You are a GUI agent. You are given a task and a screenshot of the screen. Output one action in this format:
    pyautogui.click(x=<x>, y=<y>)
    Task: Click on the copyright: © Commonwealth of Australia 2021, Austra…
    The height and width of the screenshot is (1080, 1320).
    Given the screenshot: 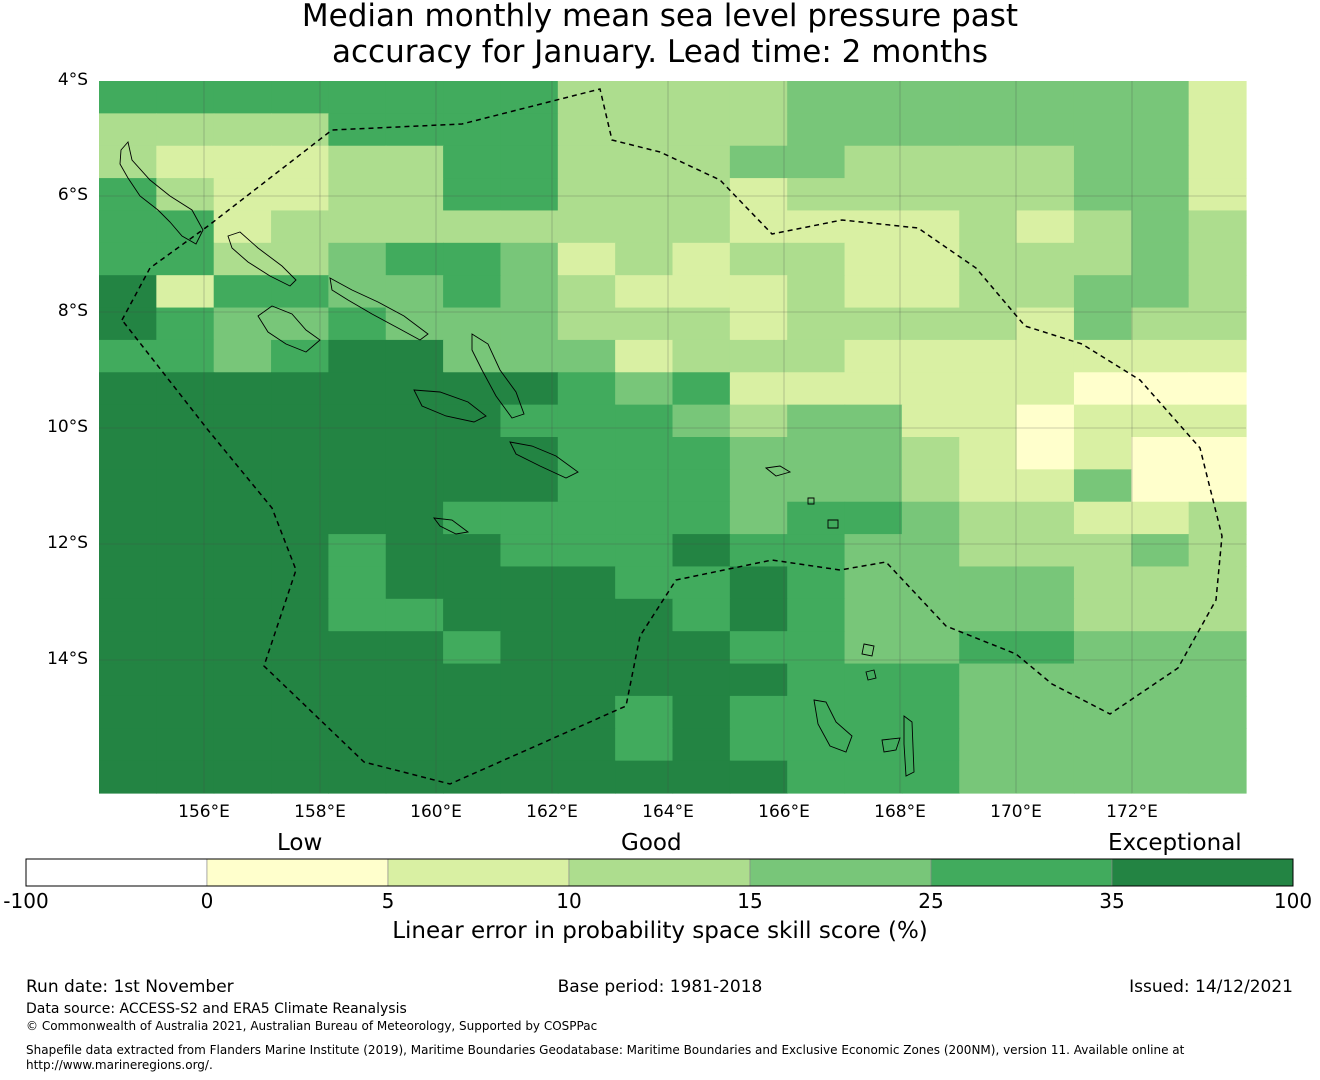 What is the action you would take?
    pyautogui.click(x=312, y=1026)
    